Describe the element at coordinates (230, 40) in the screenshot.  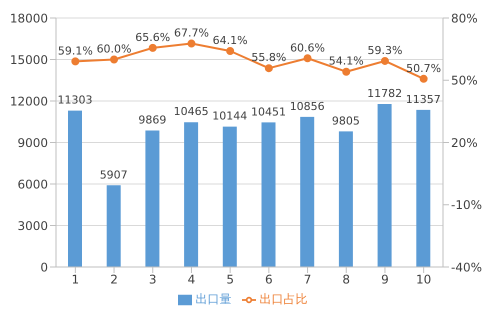
I see `data-label: 64.1%` at that location.